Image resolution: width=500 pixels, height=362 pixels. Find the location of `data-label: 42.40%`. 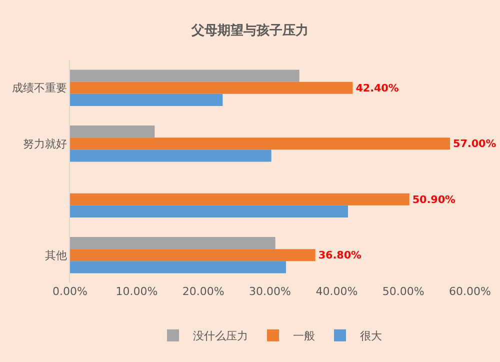

data-label: 42.40% is located at coordinates (378, 88).